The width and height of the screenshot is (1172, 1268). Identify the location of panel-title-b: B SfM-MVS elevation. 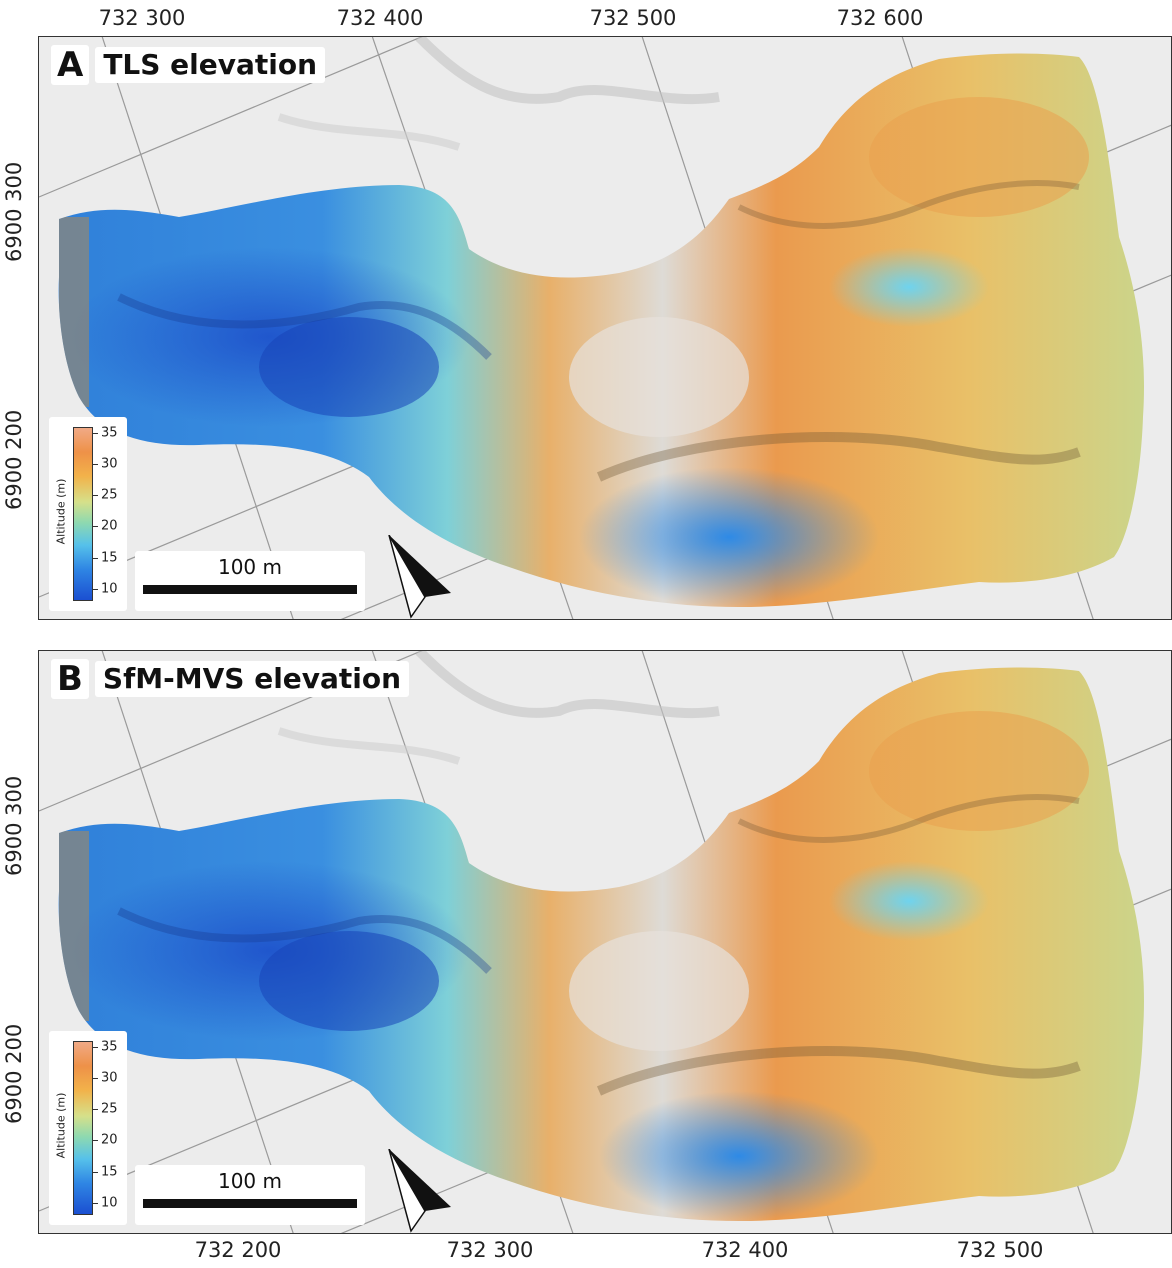
(230, 679).